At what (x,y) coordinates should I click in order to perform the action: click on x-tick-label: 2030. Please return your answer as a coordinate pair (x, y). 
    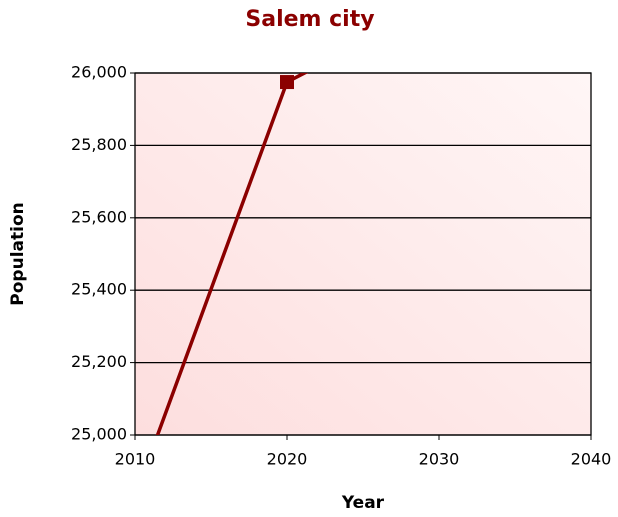
    Looking at the image, I should click on (439, 459).